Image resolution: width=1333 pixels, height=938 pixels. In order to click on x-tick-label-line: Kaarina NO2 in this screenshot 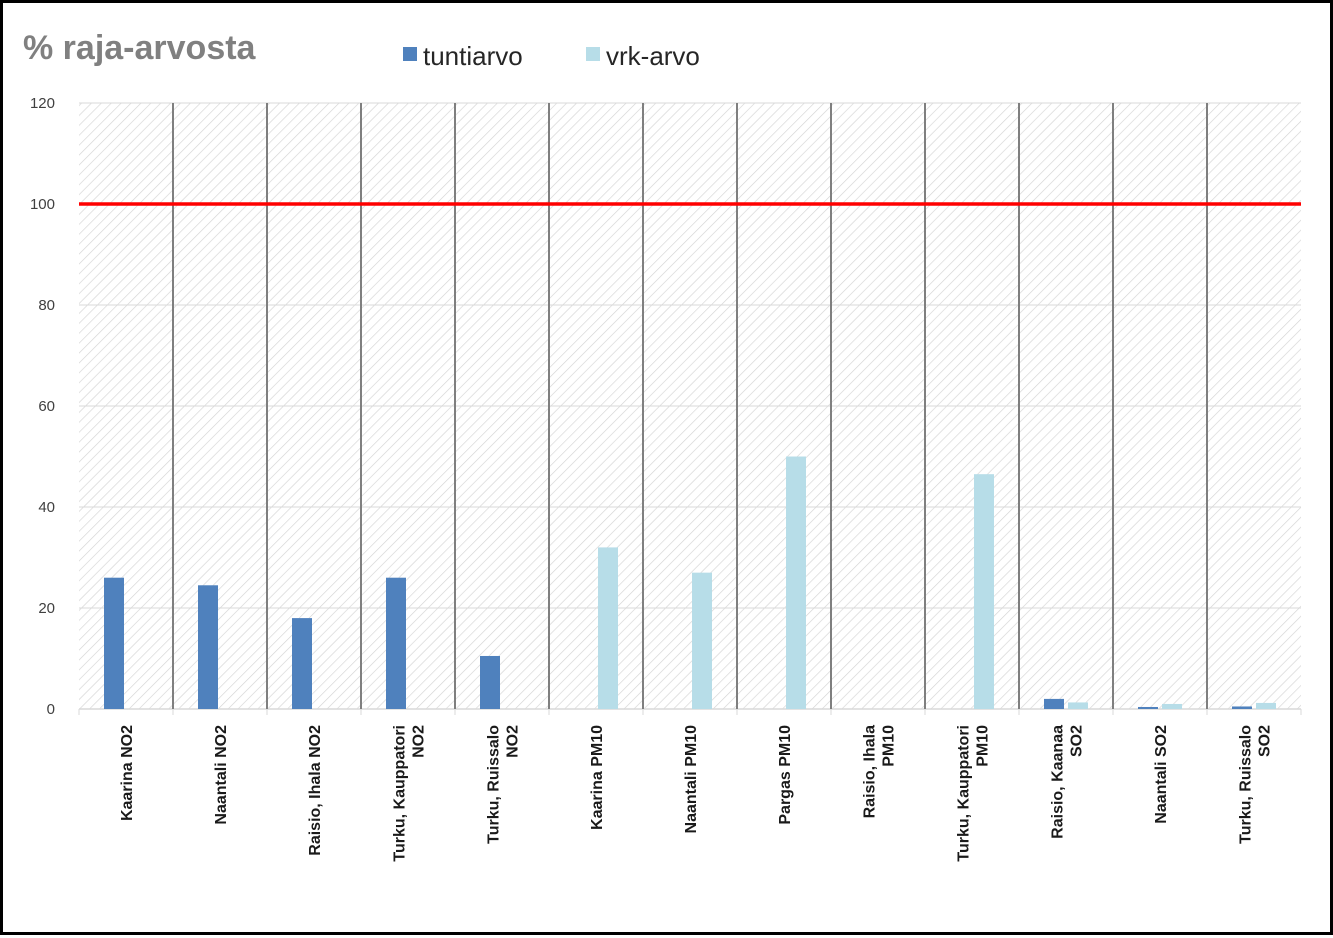, I will do `click(127, 773)`.